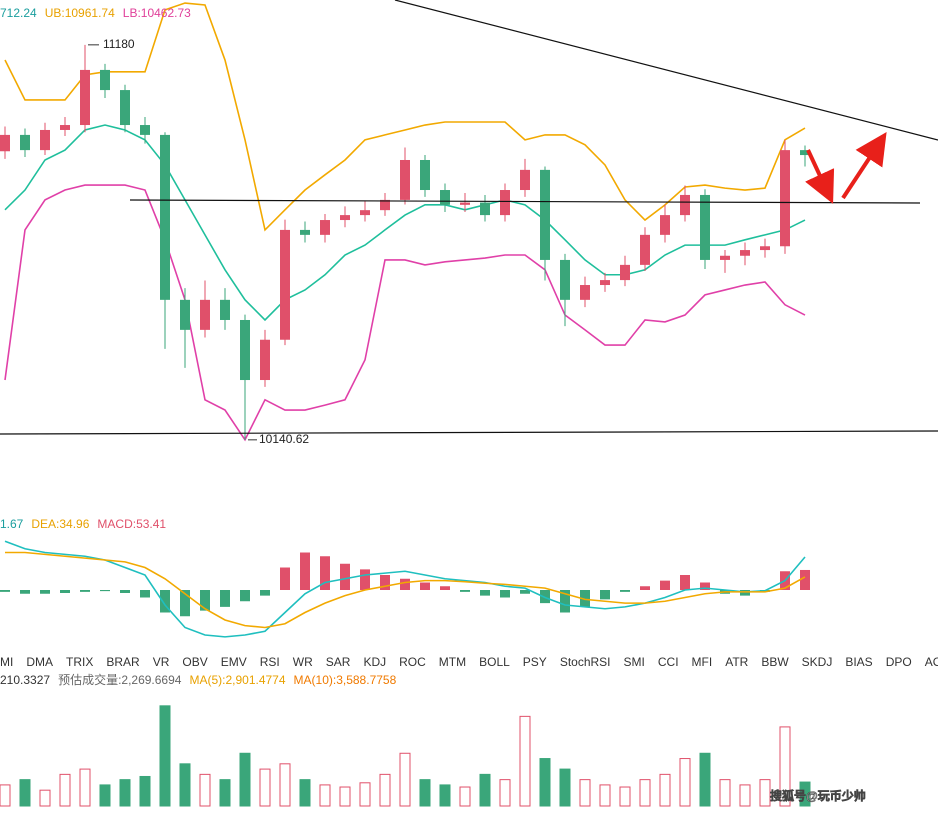 The image size is (938, 816). Describe the element at coordinates (161, 662) in the screenshot. I see `indicator-tab: VR` at that location.